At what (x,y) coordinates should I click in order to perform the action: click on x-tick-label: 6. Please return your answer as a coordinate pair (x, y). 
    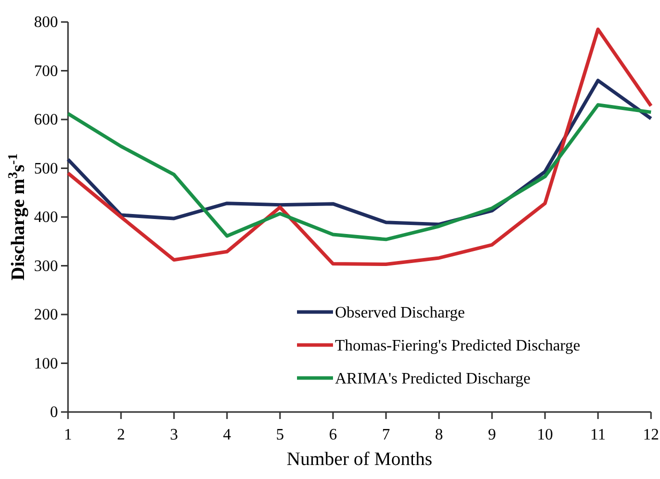
    Looking at the image, I should click on (333, 435).